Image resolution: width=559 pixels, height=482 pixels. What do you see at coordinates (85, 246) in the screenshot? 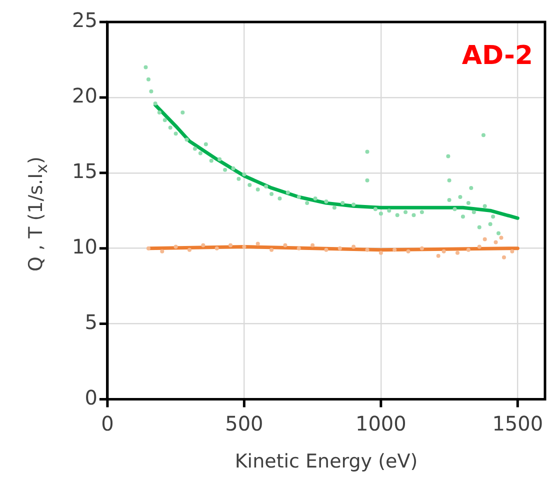
I see `y-tick-label: 10` at bounding box center [85, 246].